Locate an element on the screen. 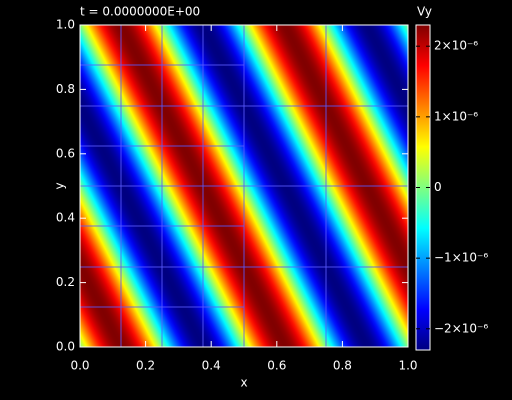 This screenshot has height=400, width=512. y-tick-label: 1.0 is located at coordinates (65, 25).